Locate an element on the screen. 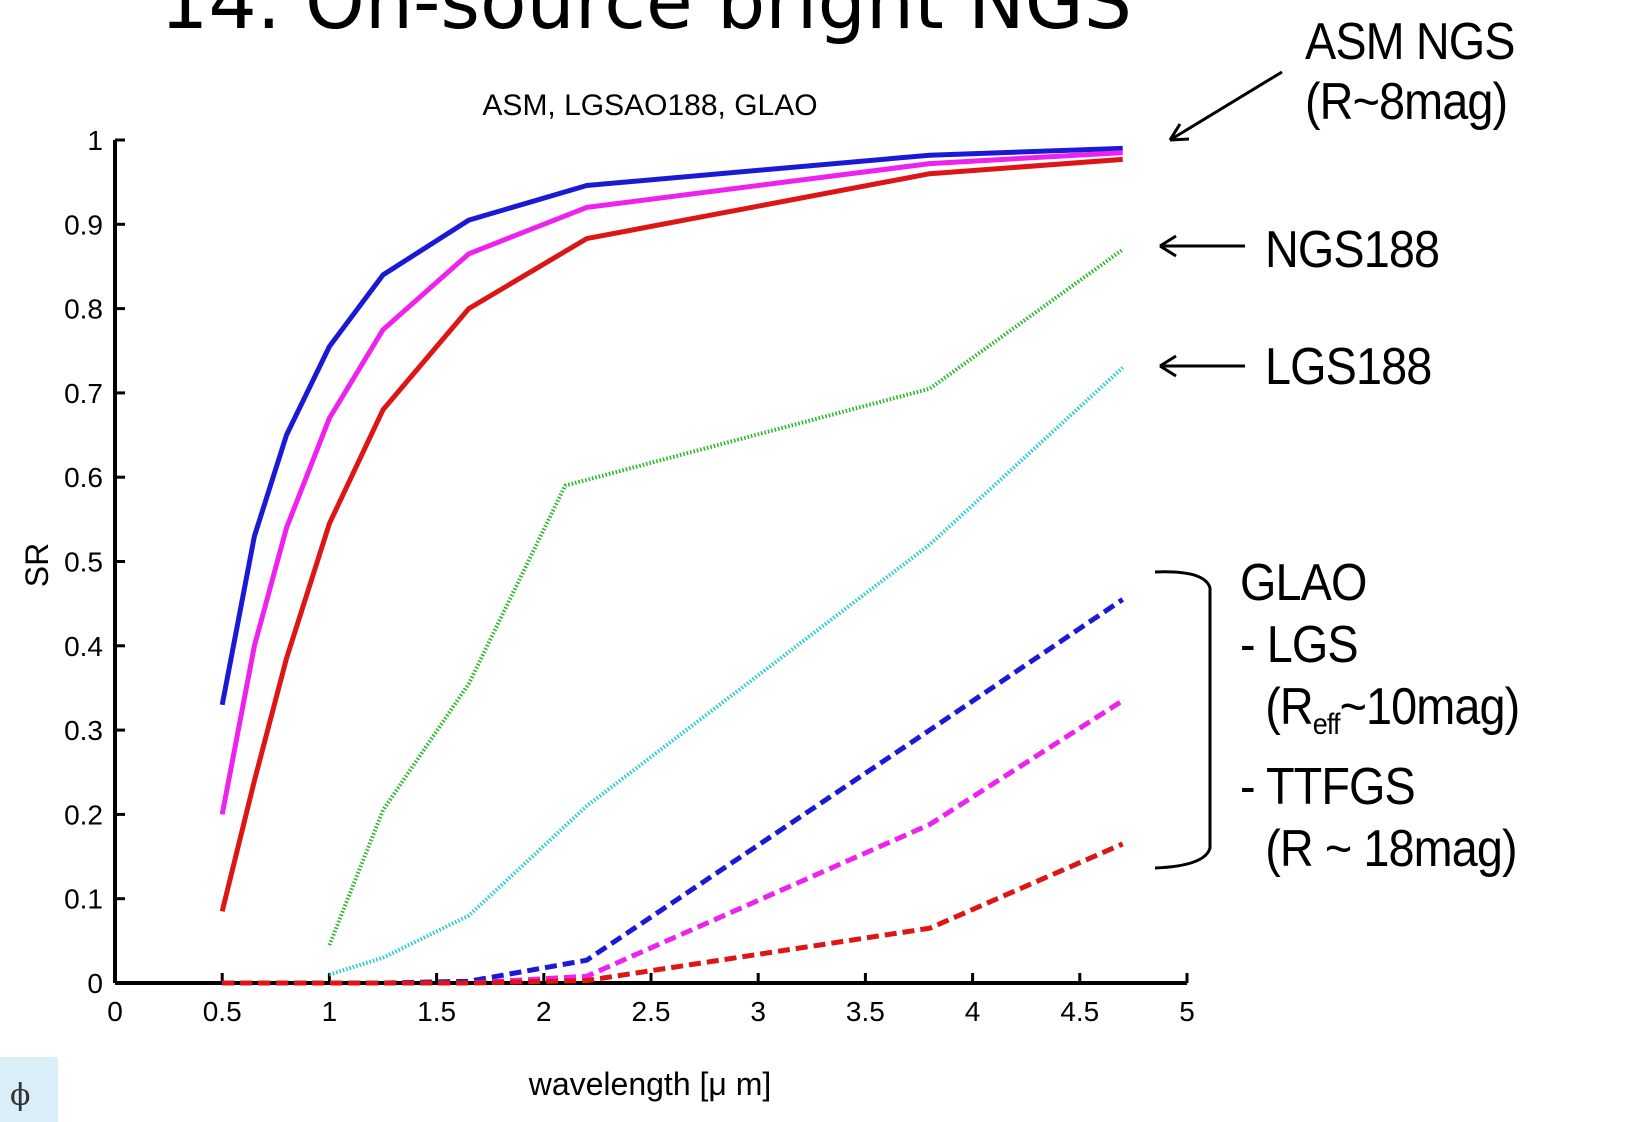 This screenshot has height=1122, width=1637. y-tick-label: 1 is located at coordinates (95, 140).